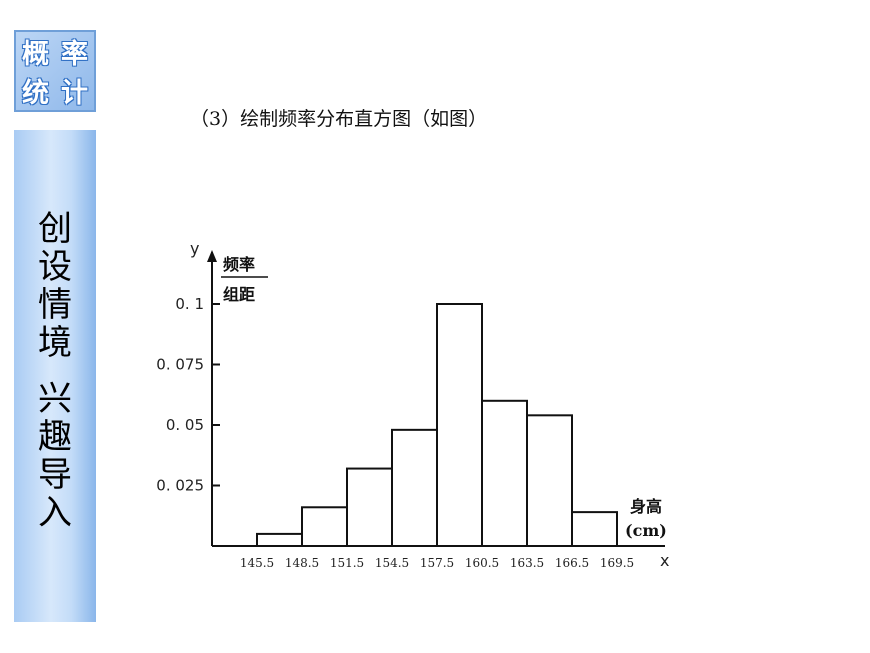 This screenshot has width=870, height=653. Describe the element at coordinates (302, 563) in the screenshot. I see `x-tick-label: 148.5` at that location.